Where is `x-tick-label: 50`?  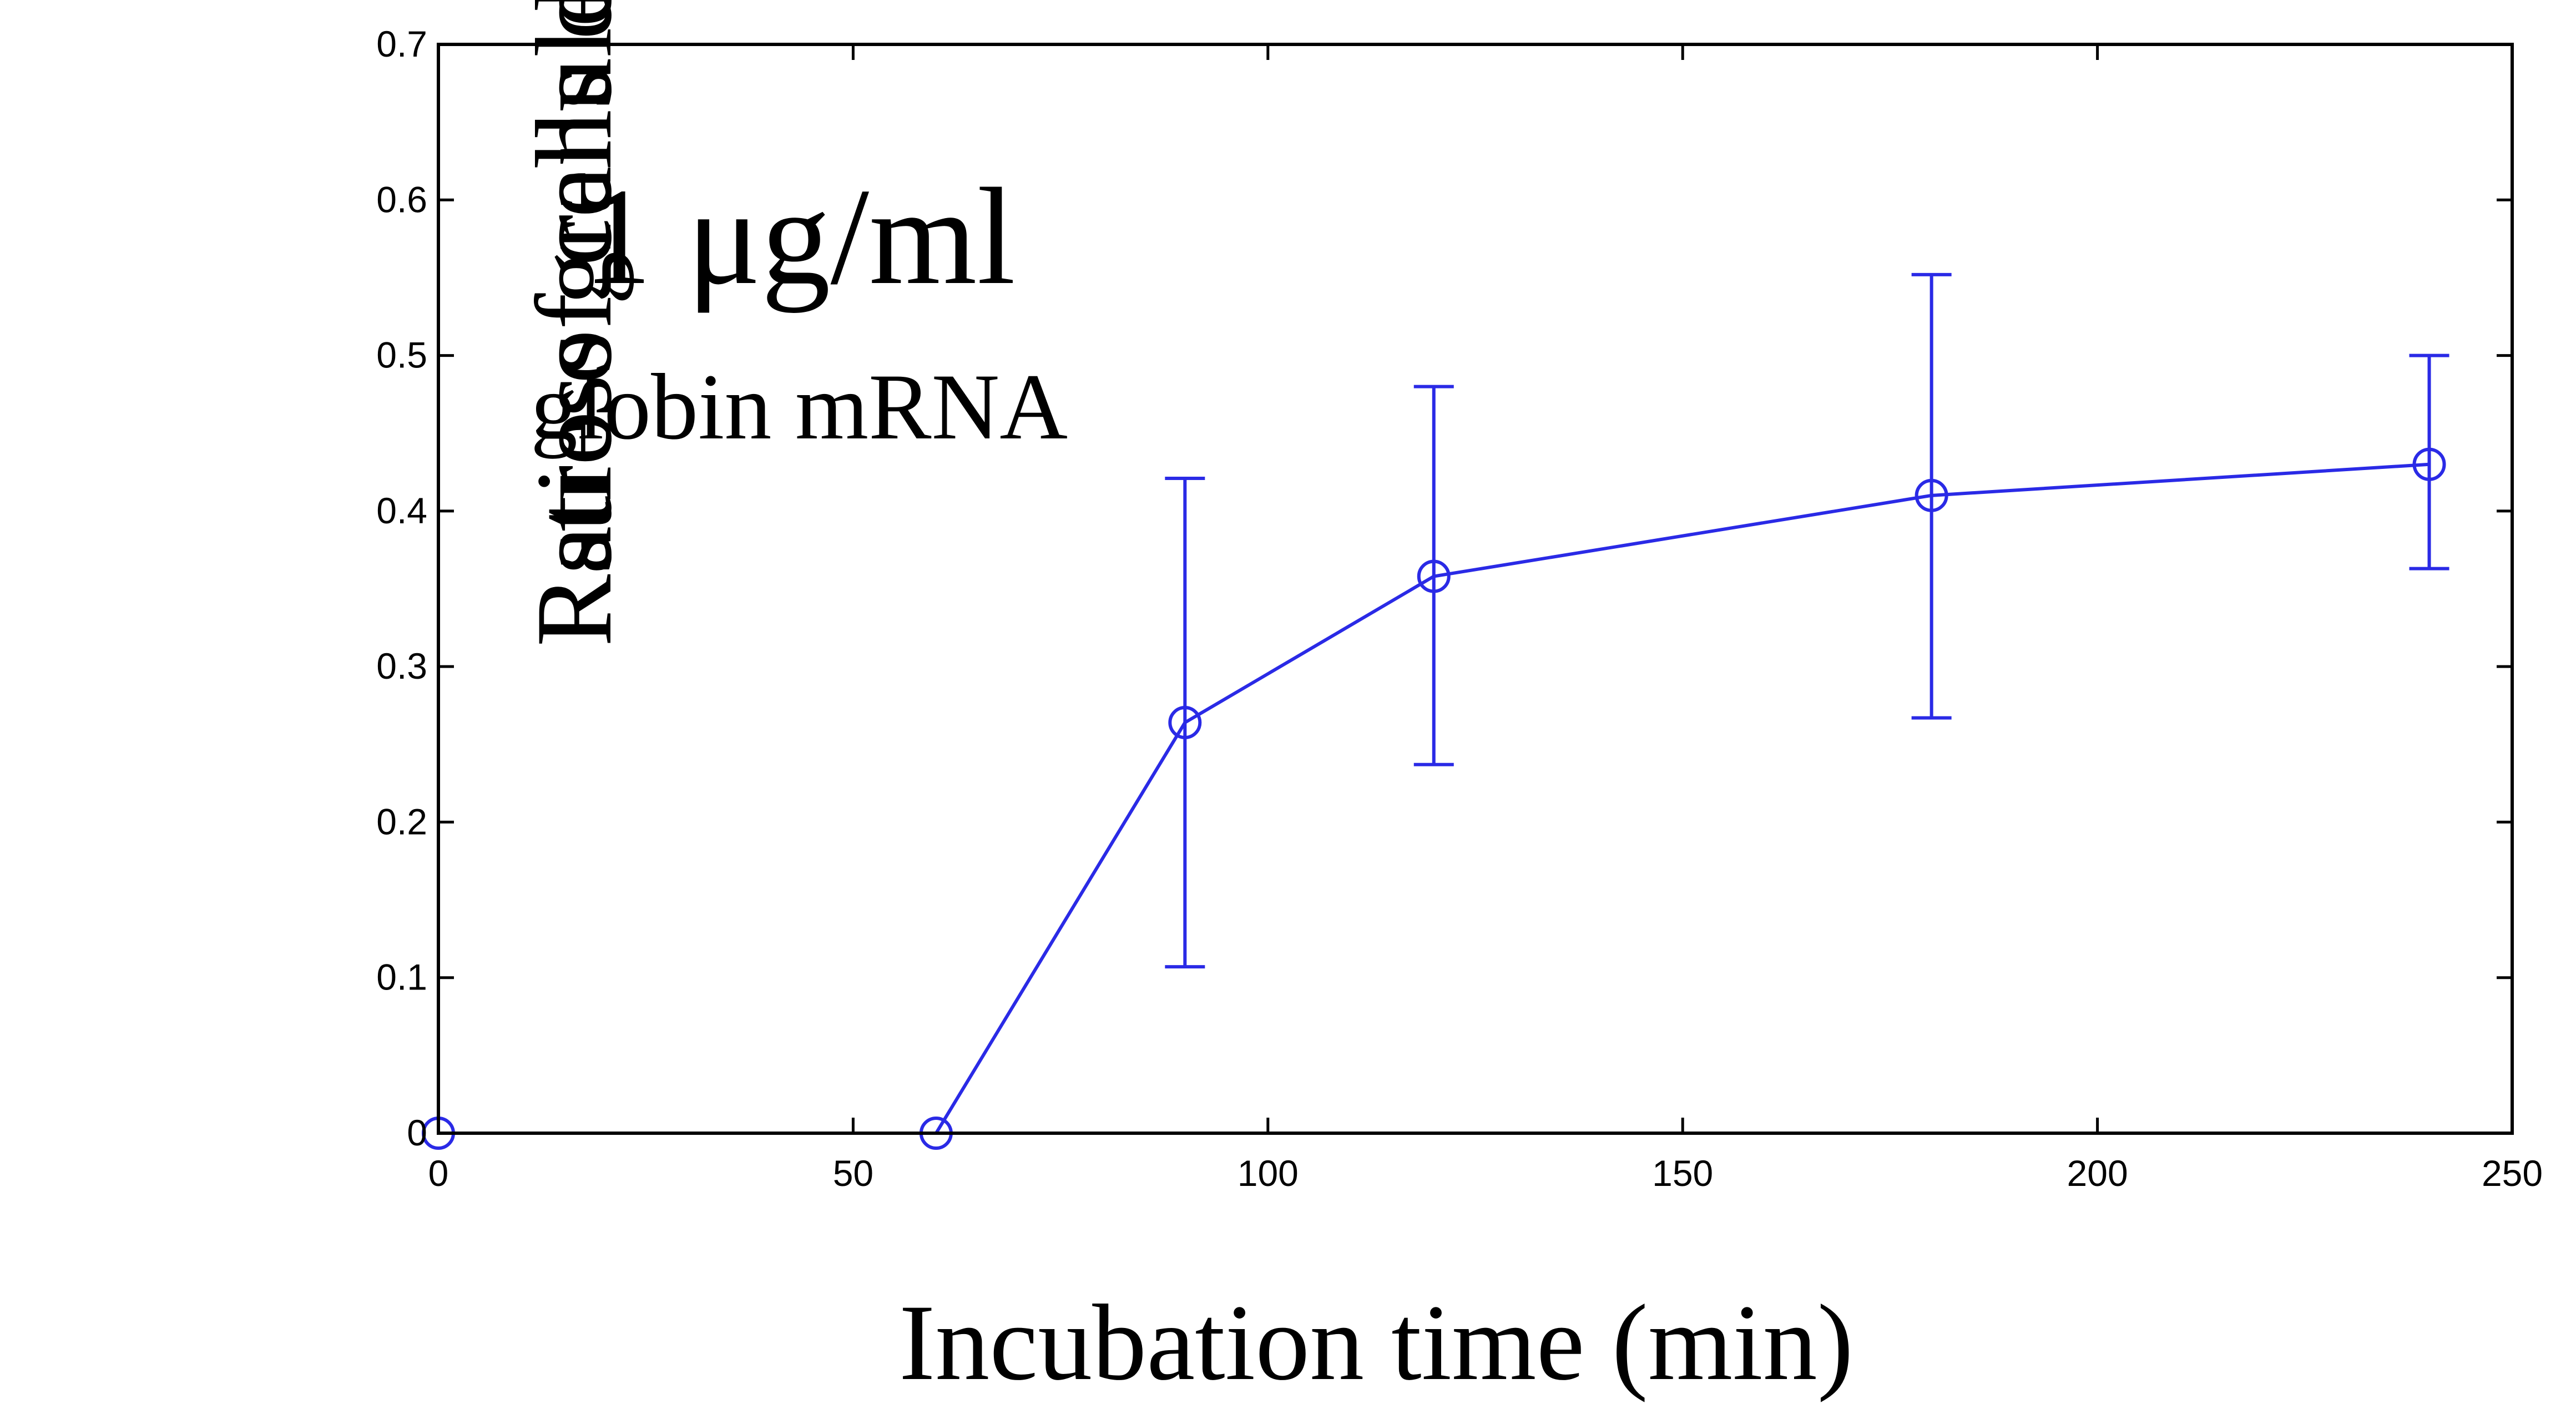
x-tick-label: 50 is located at coordinates (853, 1173).